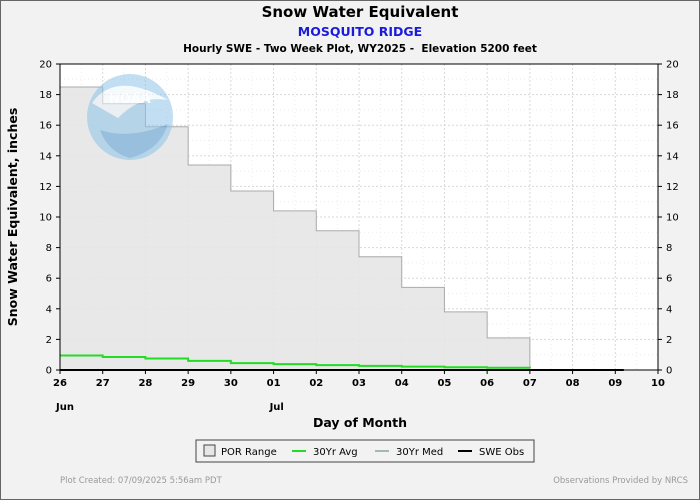 The height and width of the screenshot is (504, 700). Describe the element at coordinates (103, 383) in the screenshot. I see `x-tick-label: 27` at that location.